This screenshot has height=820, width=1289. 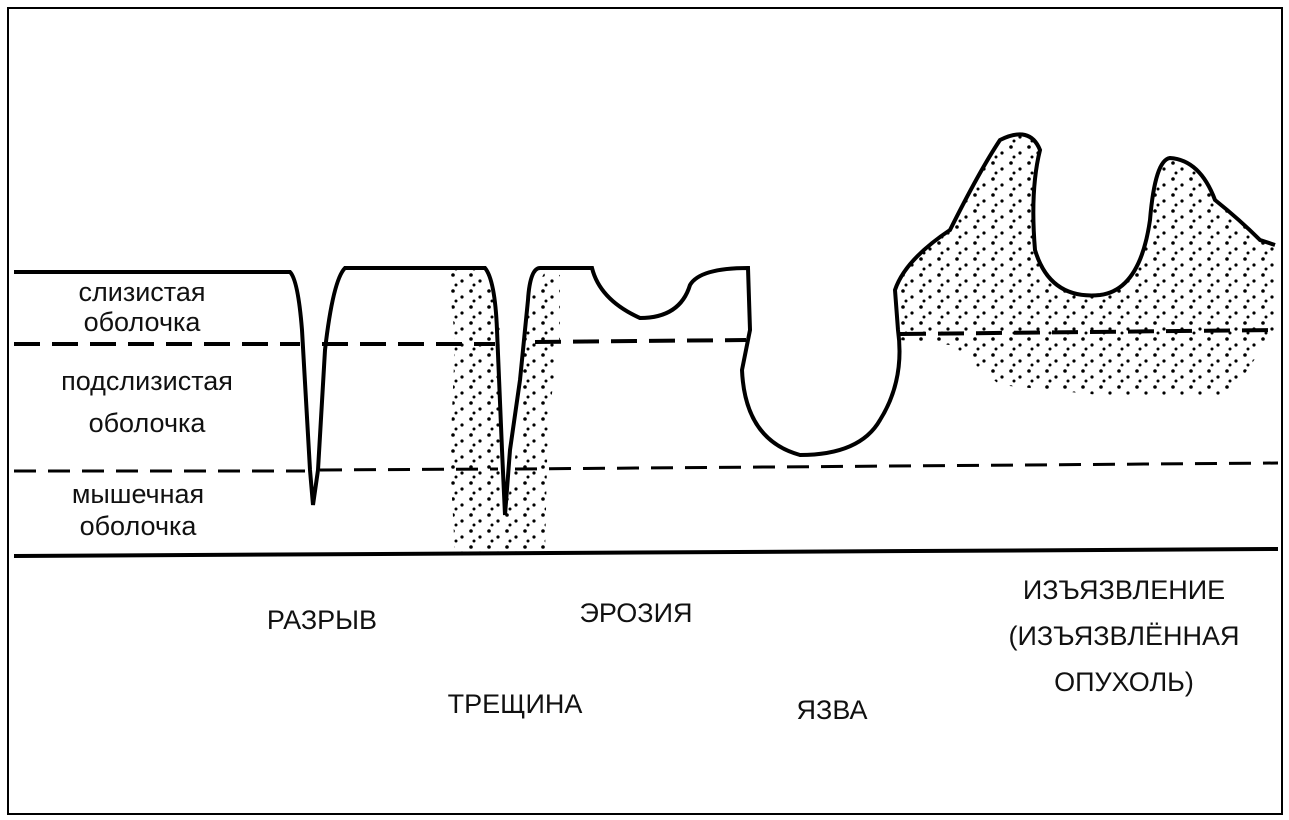 What do you see at coordinates (645, 337) in the screenshot?
I see `mucosa-boundary` at bounding box center [645, 337].